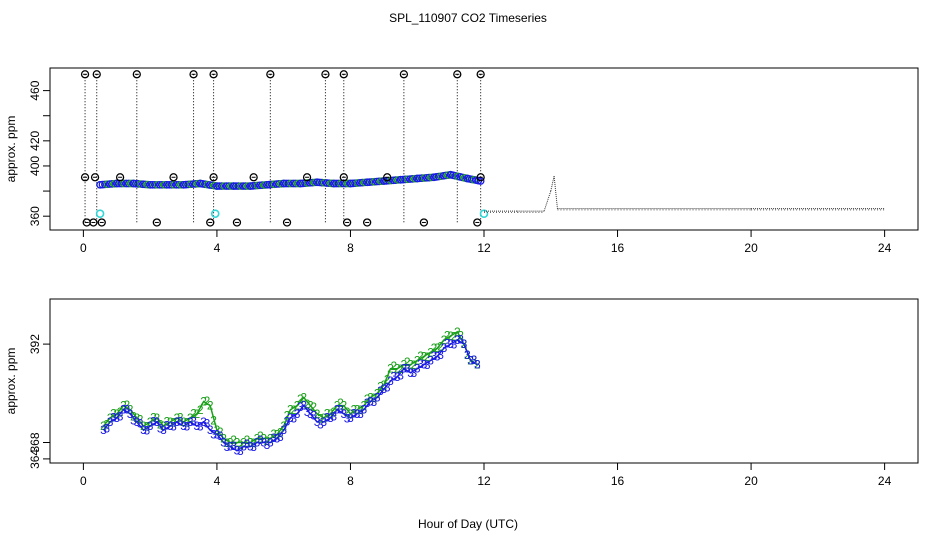 This screenshot has width=936, height=540. What do you see at coordinates (618, 248) in the screenshot?
I see `x-tick-label: 16` at bounding box center [618, 248].